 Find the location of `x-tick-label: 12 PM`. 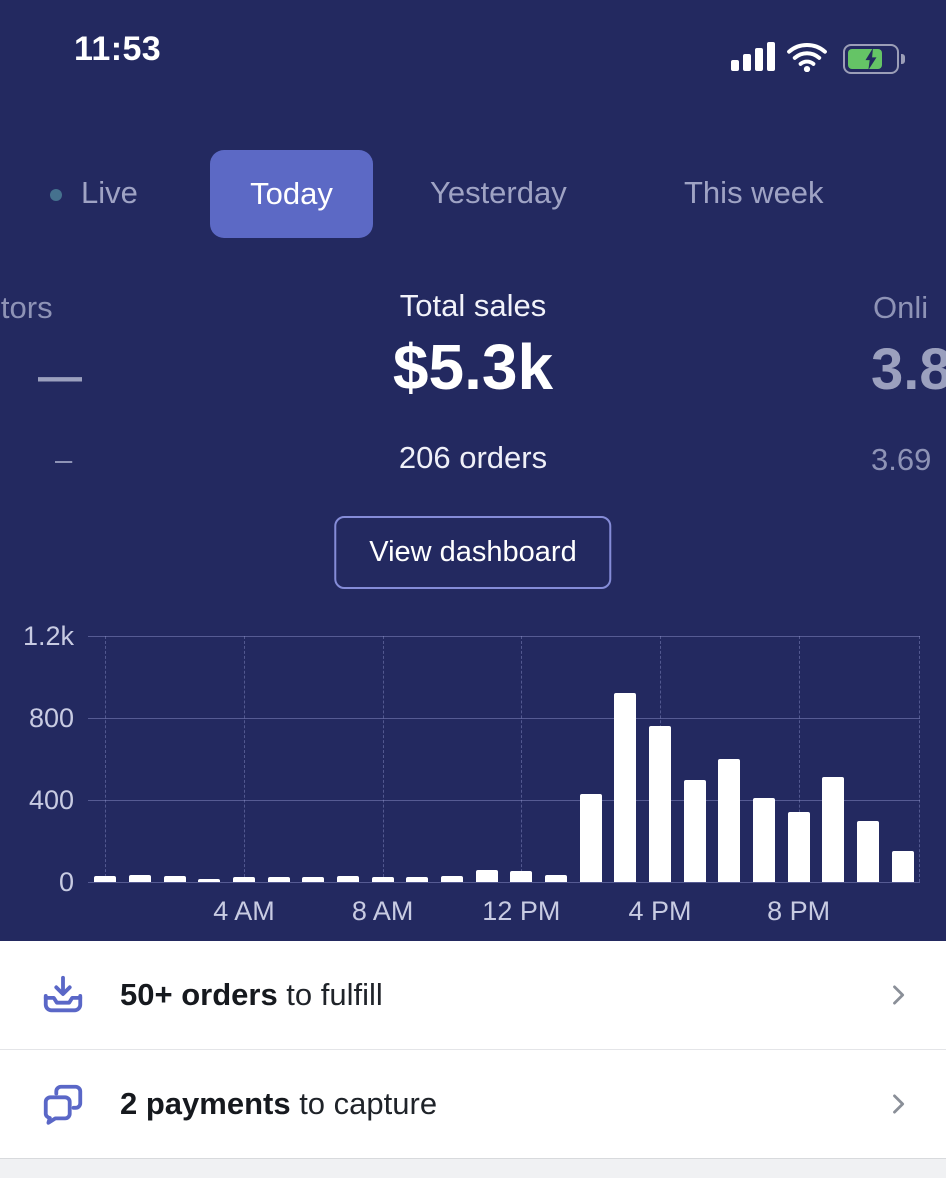

x-tick-label: 12 PM is located at coordinates (521, 911).